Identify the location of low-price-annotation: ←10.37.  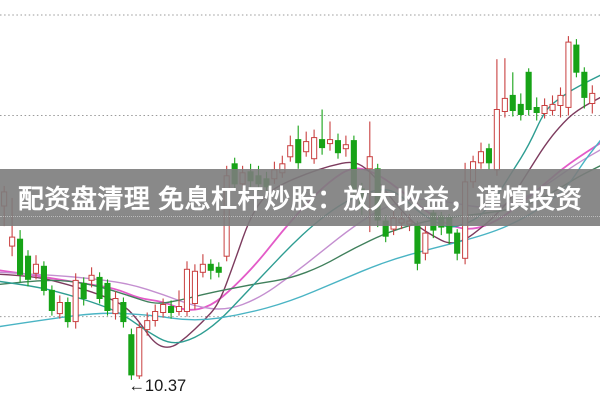
(157, 386).